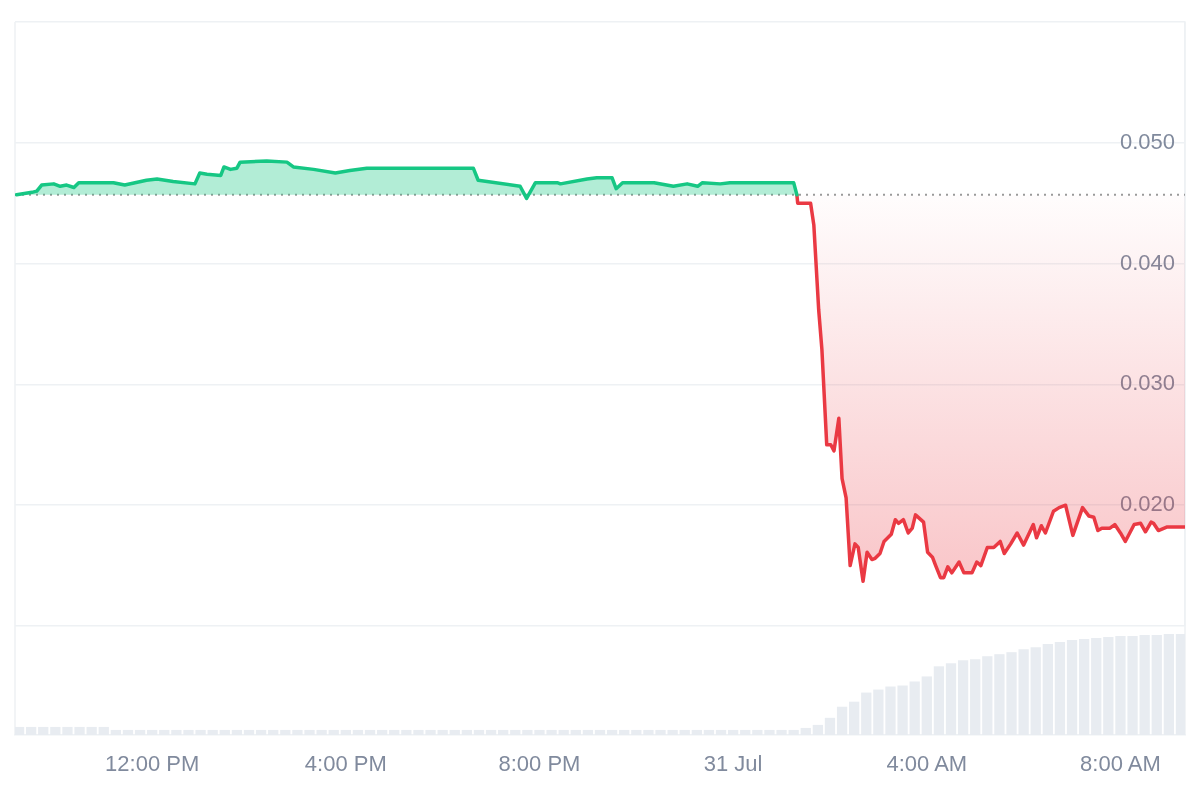  I want to click on y-tick-label: 0.040, so click(1147, 262).